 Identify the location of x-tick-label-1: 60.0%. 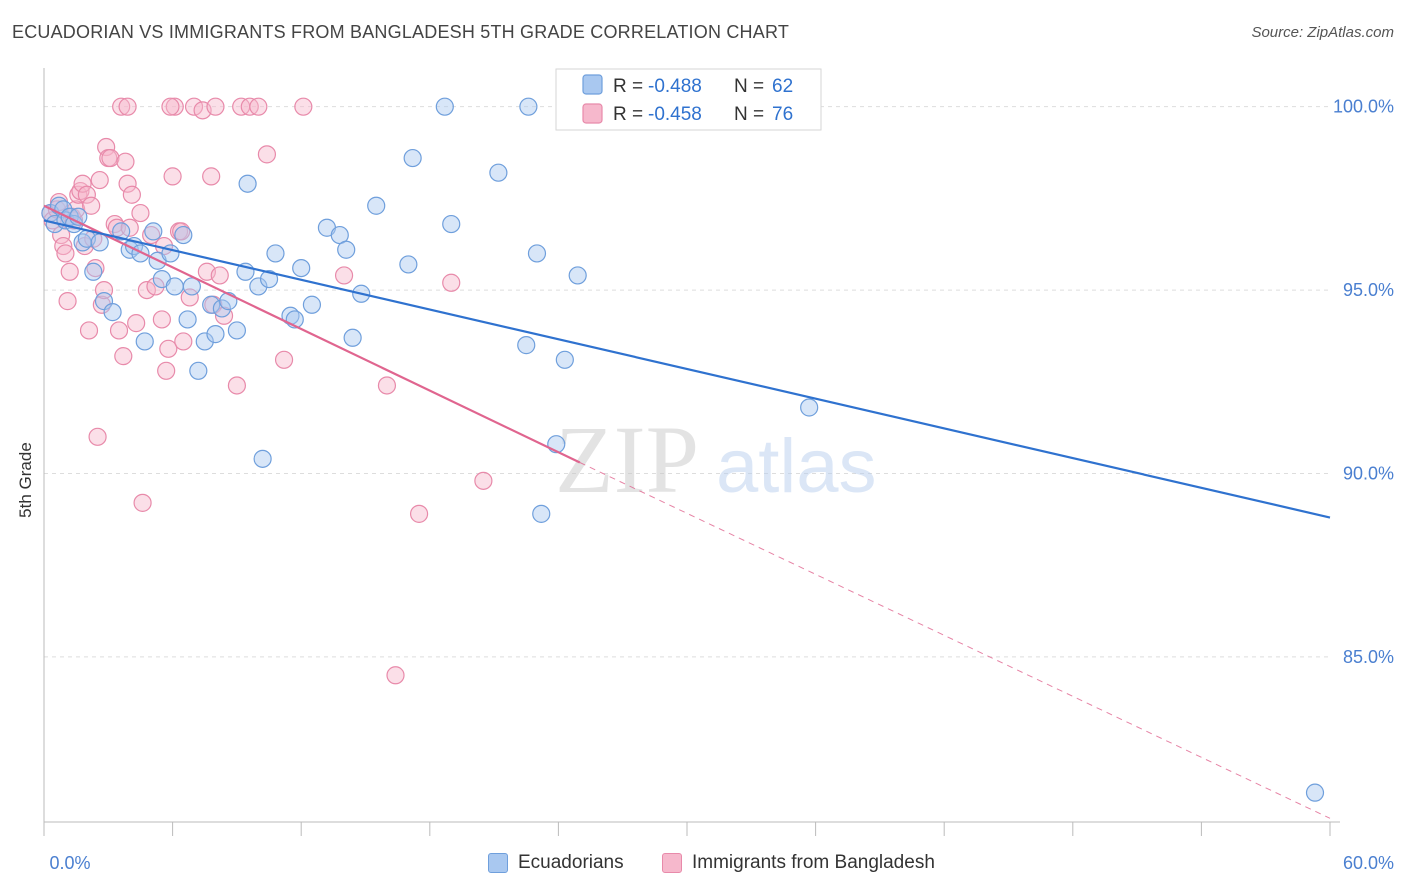
(1368, 863).